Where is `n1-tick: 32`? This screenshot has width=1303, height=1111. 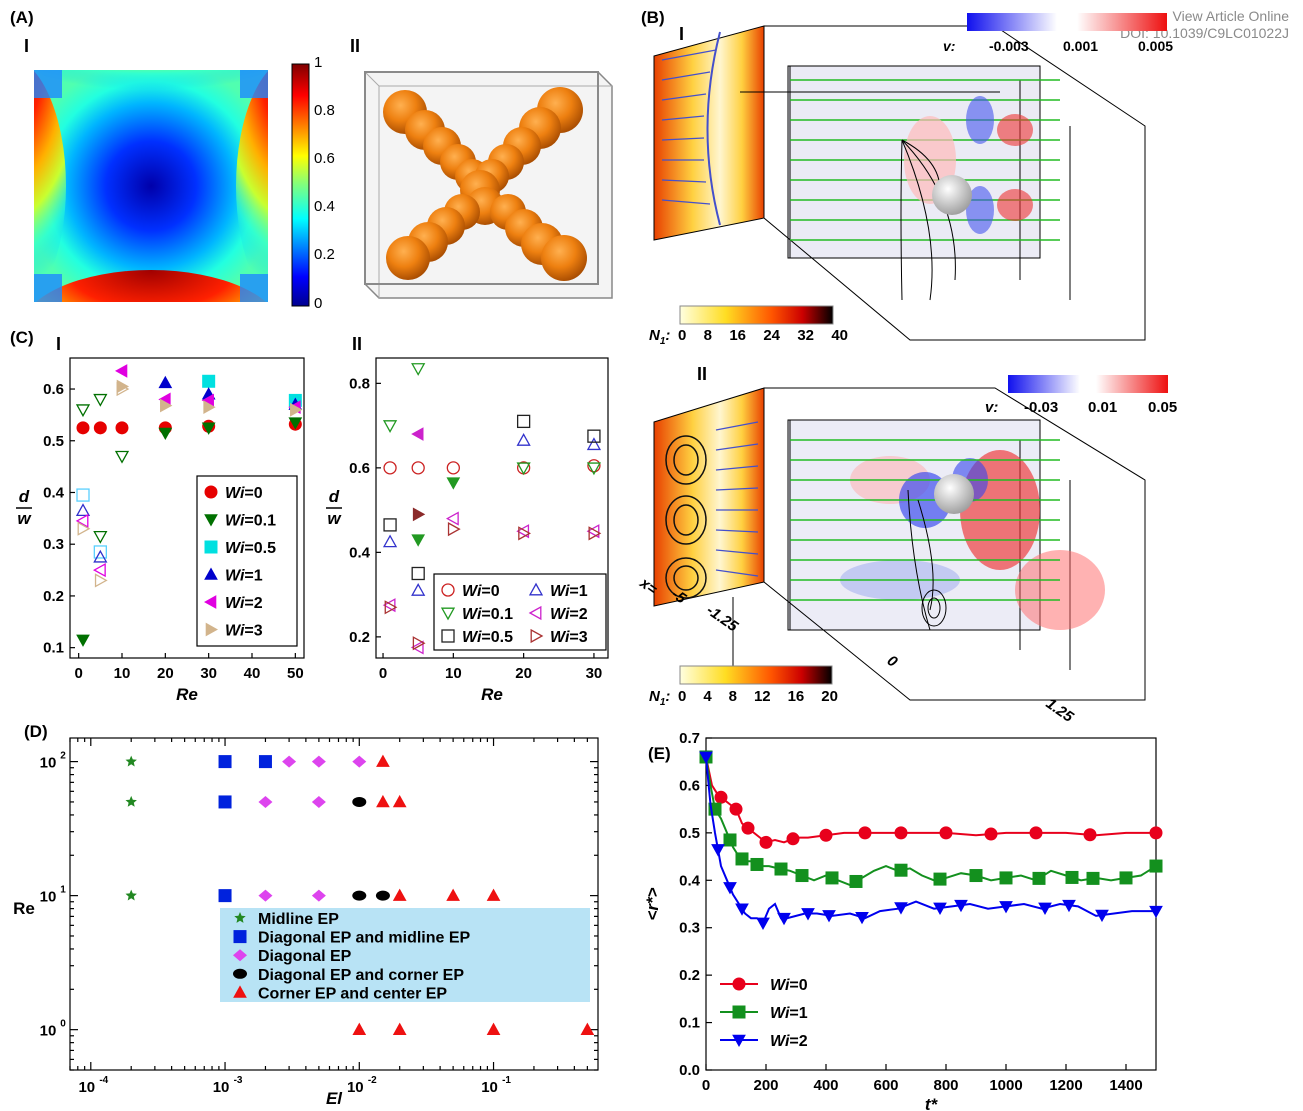 n1-tick: 32 is located at coordinates (805, 335).